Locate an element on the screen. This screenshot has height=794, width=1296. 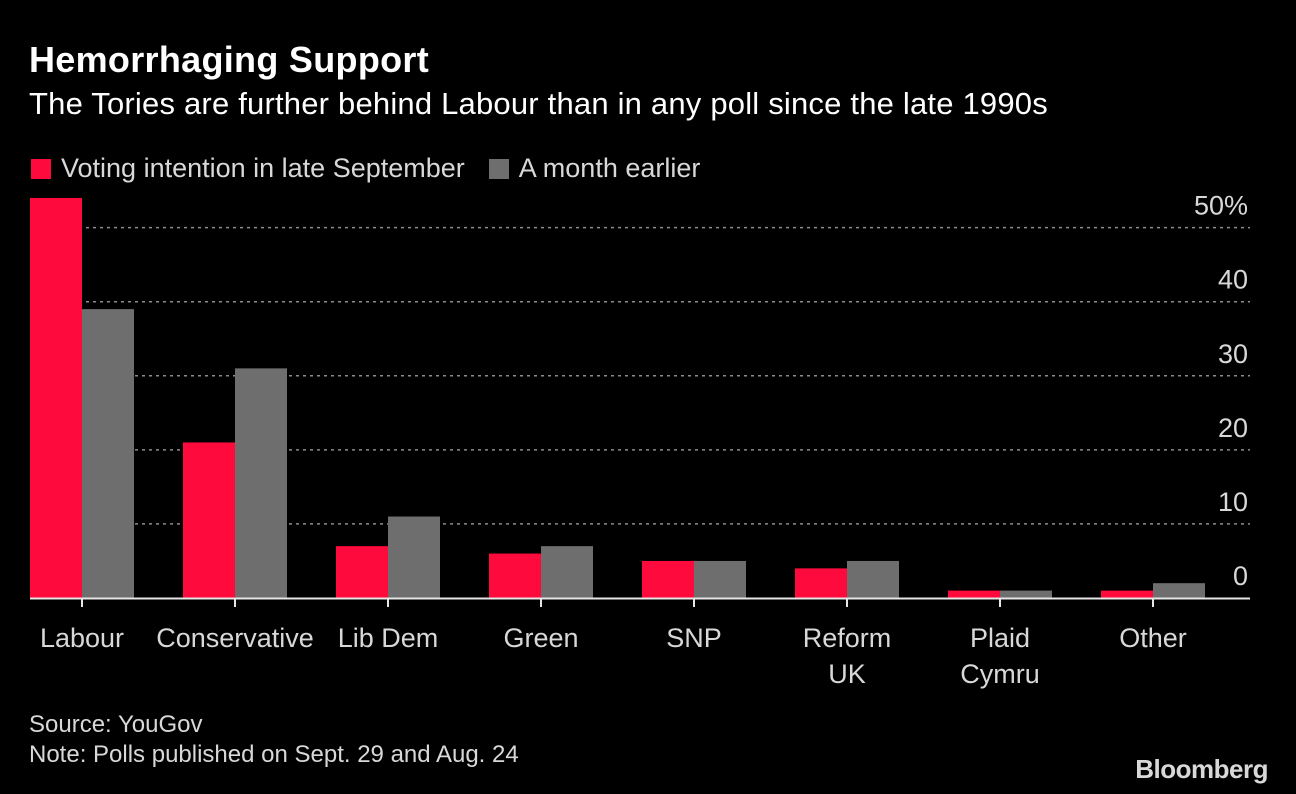
legend-label-current: Voting intention in late September is located at coordinates (263, 168).